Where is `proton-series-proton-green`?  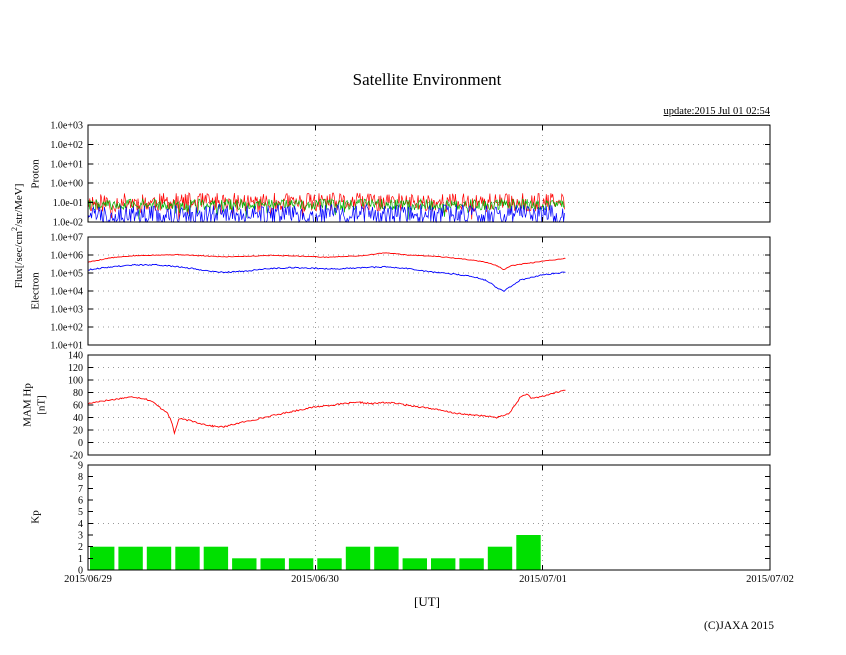
proton-series-proton-green is located at coordinates (326, 208).